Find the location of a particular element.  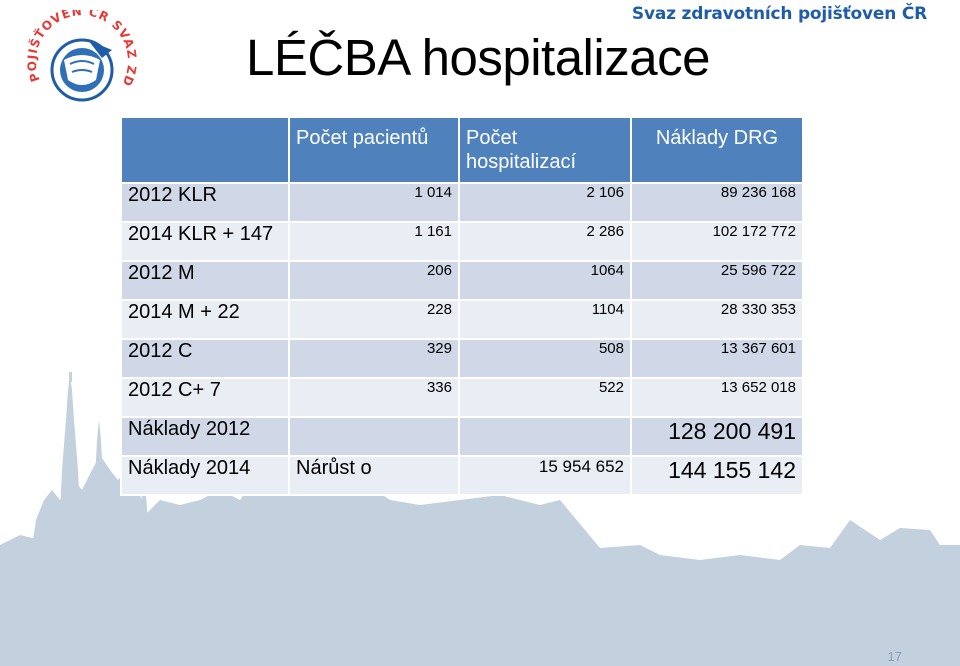

svaz-logo-icon: POJIŠŤOVEN ČR SVAZ ZDRAVOTNÍCH is located at coordinates (78, 66).